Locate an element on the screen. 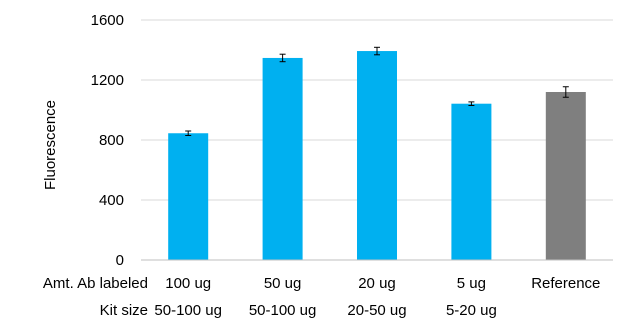  category-amount-label: Reference is located at coordinates (565, 283).